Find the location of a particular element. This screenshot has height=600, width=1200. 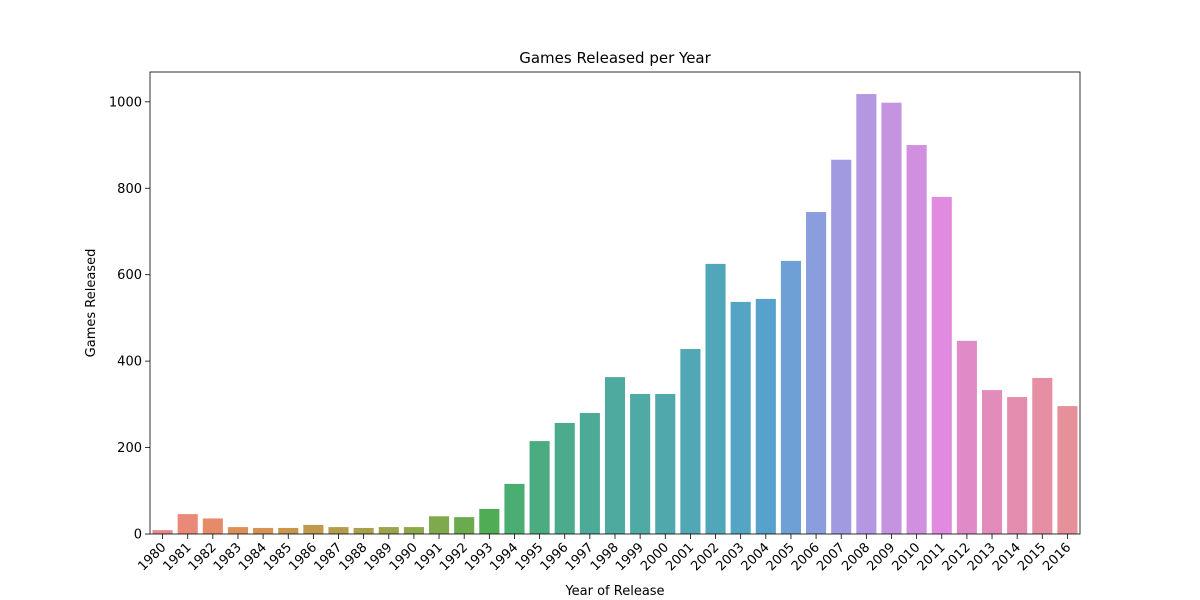

y-tick-label: 400 is located at coordinates (129, 362).